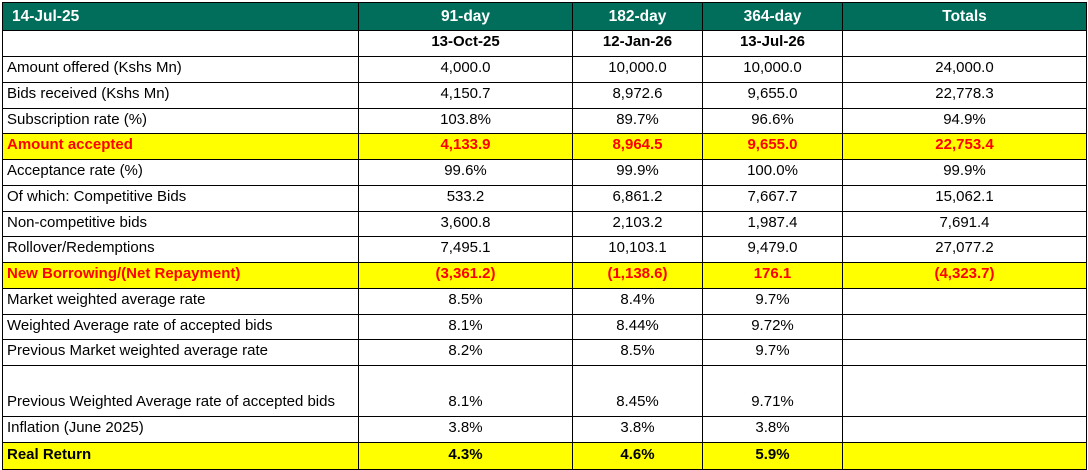  Describe the element at coordinates (637, 172) in the screenshot. I see `cell-182-day: 99.9%` at that location.